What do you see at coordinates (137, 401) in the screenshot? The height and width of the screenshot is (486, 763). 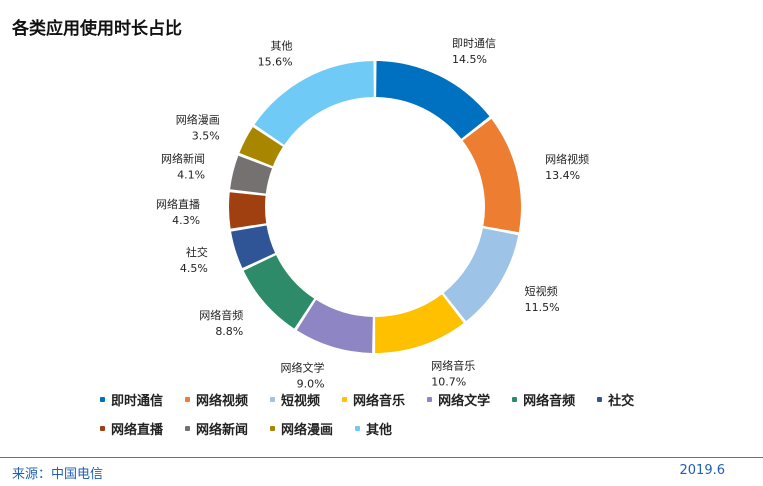 I see `legend-label: 即时通信` at bounding box center [137, 401].